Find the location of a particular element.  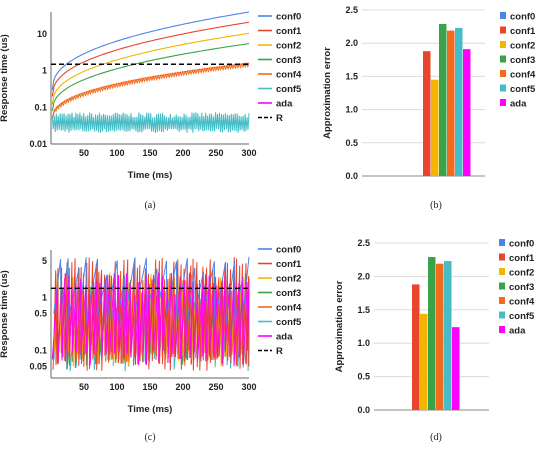

caption-a: (a) is located at coordinates (149, 205).